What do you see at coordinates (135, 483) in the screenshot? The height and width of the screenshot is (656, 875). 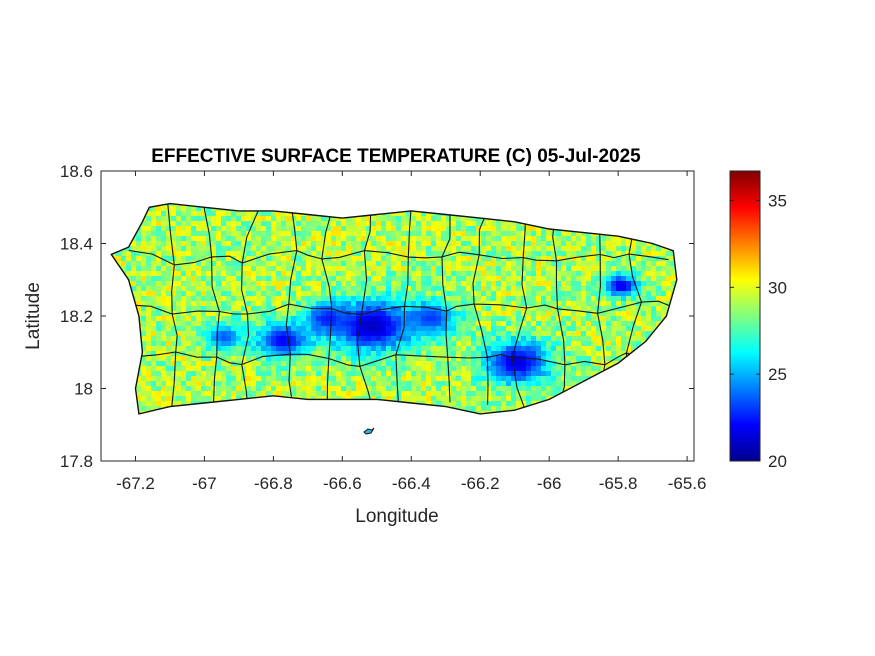 I see `x-tick-label: -67.2` at bounding box center [135, 483].